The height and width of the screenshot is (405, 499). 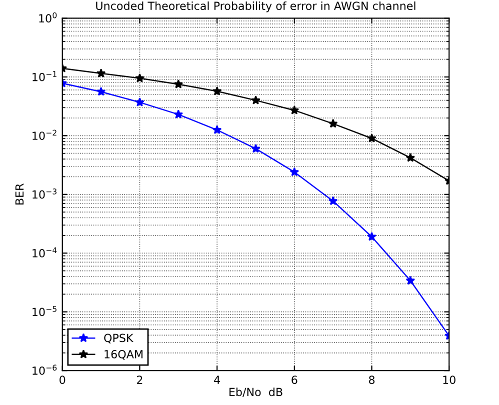 What do you see at coordinates (63, 380) in the screenshot?
I see `x-tick-label: 0` at bounding box center [63, 380].